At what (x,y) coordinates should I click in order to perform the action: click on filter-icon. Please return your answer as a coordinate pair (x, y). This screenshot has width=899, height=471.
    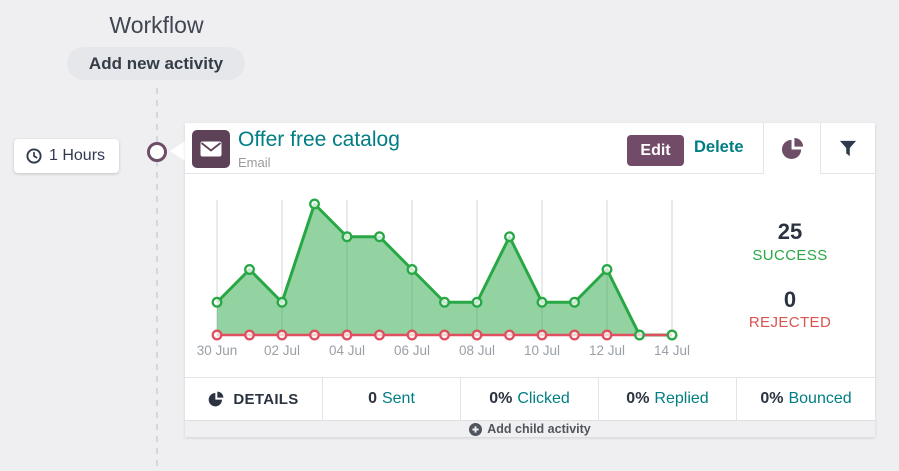
    Looking at the image, I should click on (848, 148).